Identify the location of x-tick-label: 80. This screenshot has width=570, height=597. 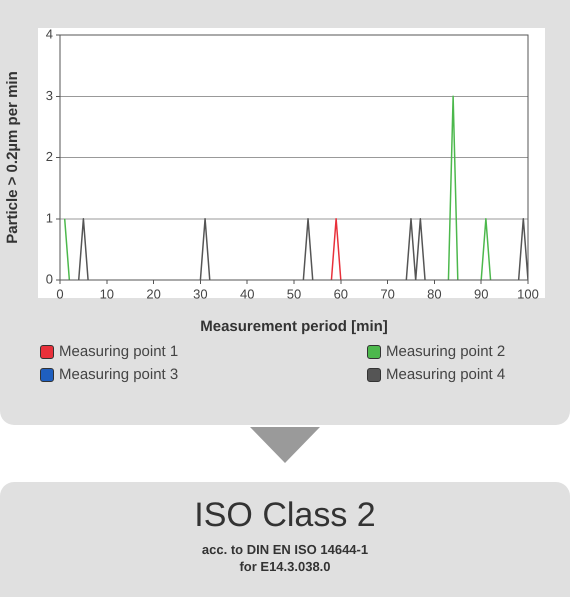
(434, 294).